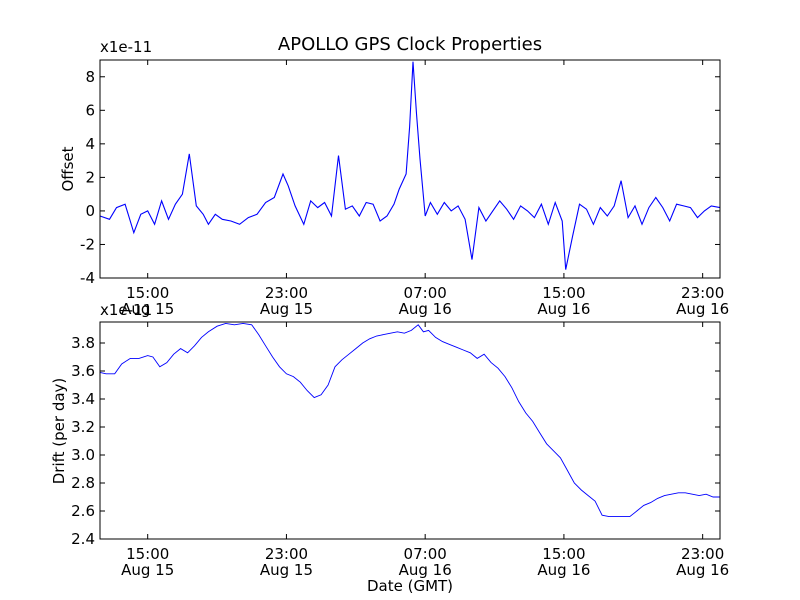  I want to click on offset-exponent-label: x1e-11, so click(126, 47).